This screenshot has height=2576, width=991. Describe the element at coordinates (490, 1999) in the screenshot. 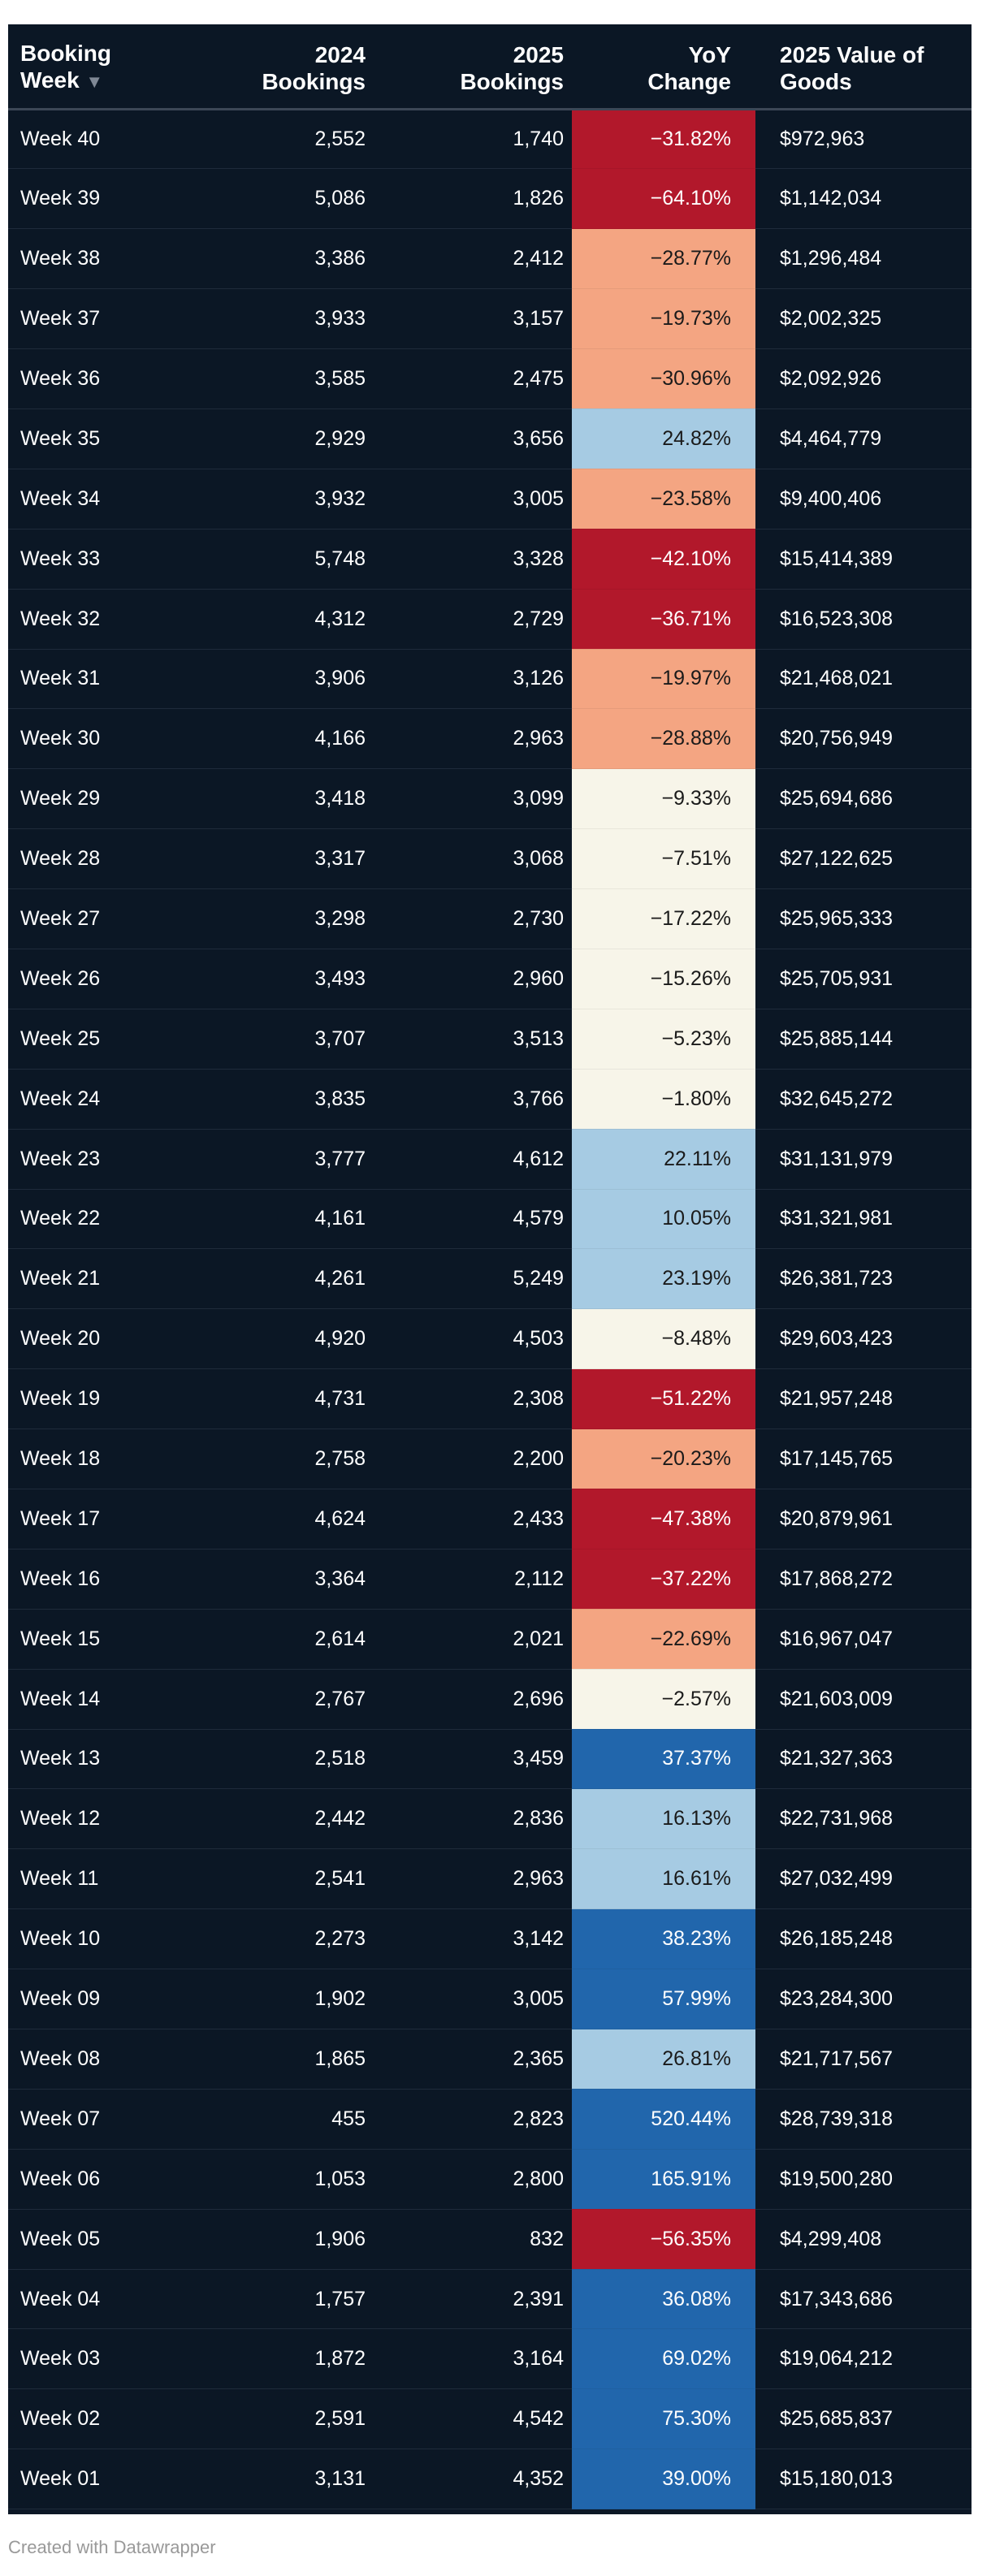

I see `table-row: Week 09 1,902 3,005 57.99% $23,284,300` at that location.